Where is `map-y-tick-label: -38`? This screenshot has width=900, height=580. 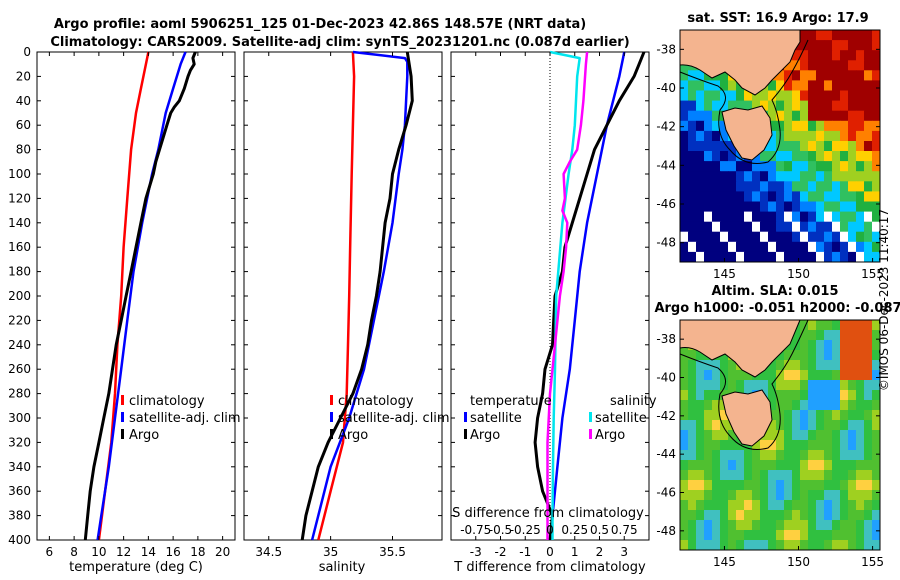 map-y-tick-label: -38 is located at coordinates (666, 49).